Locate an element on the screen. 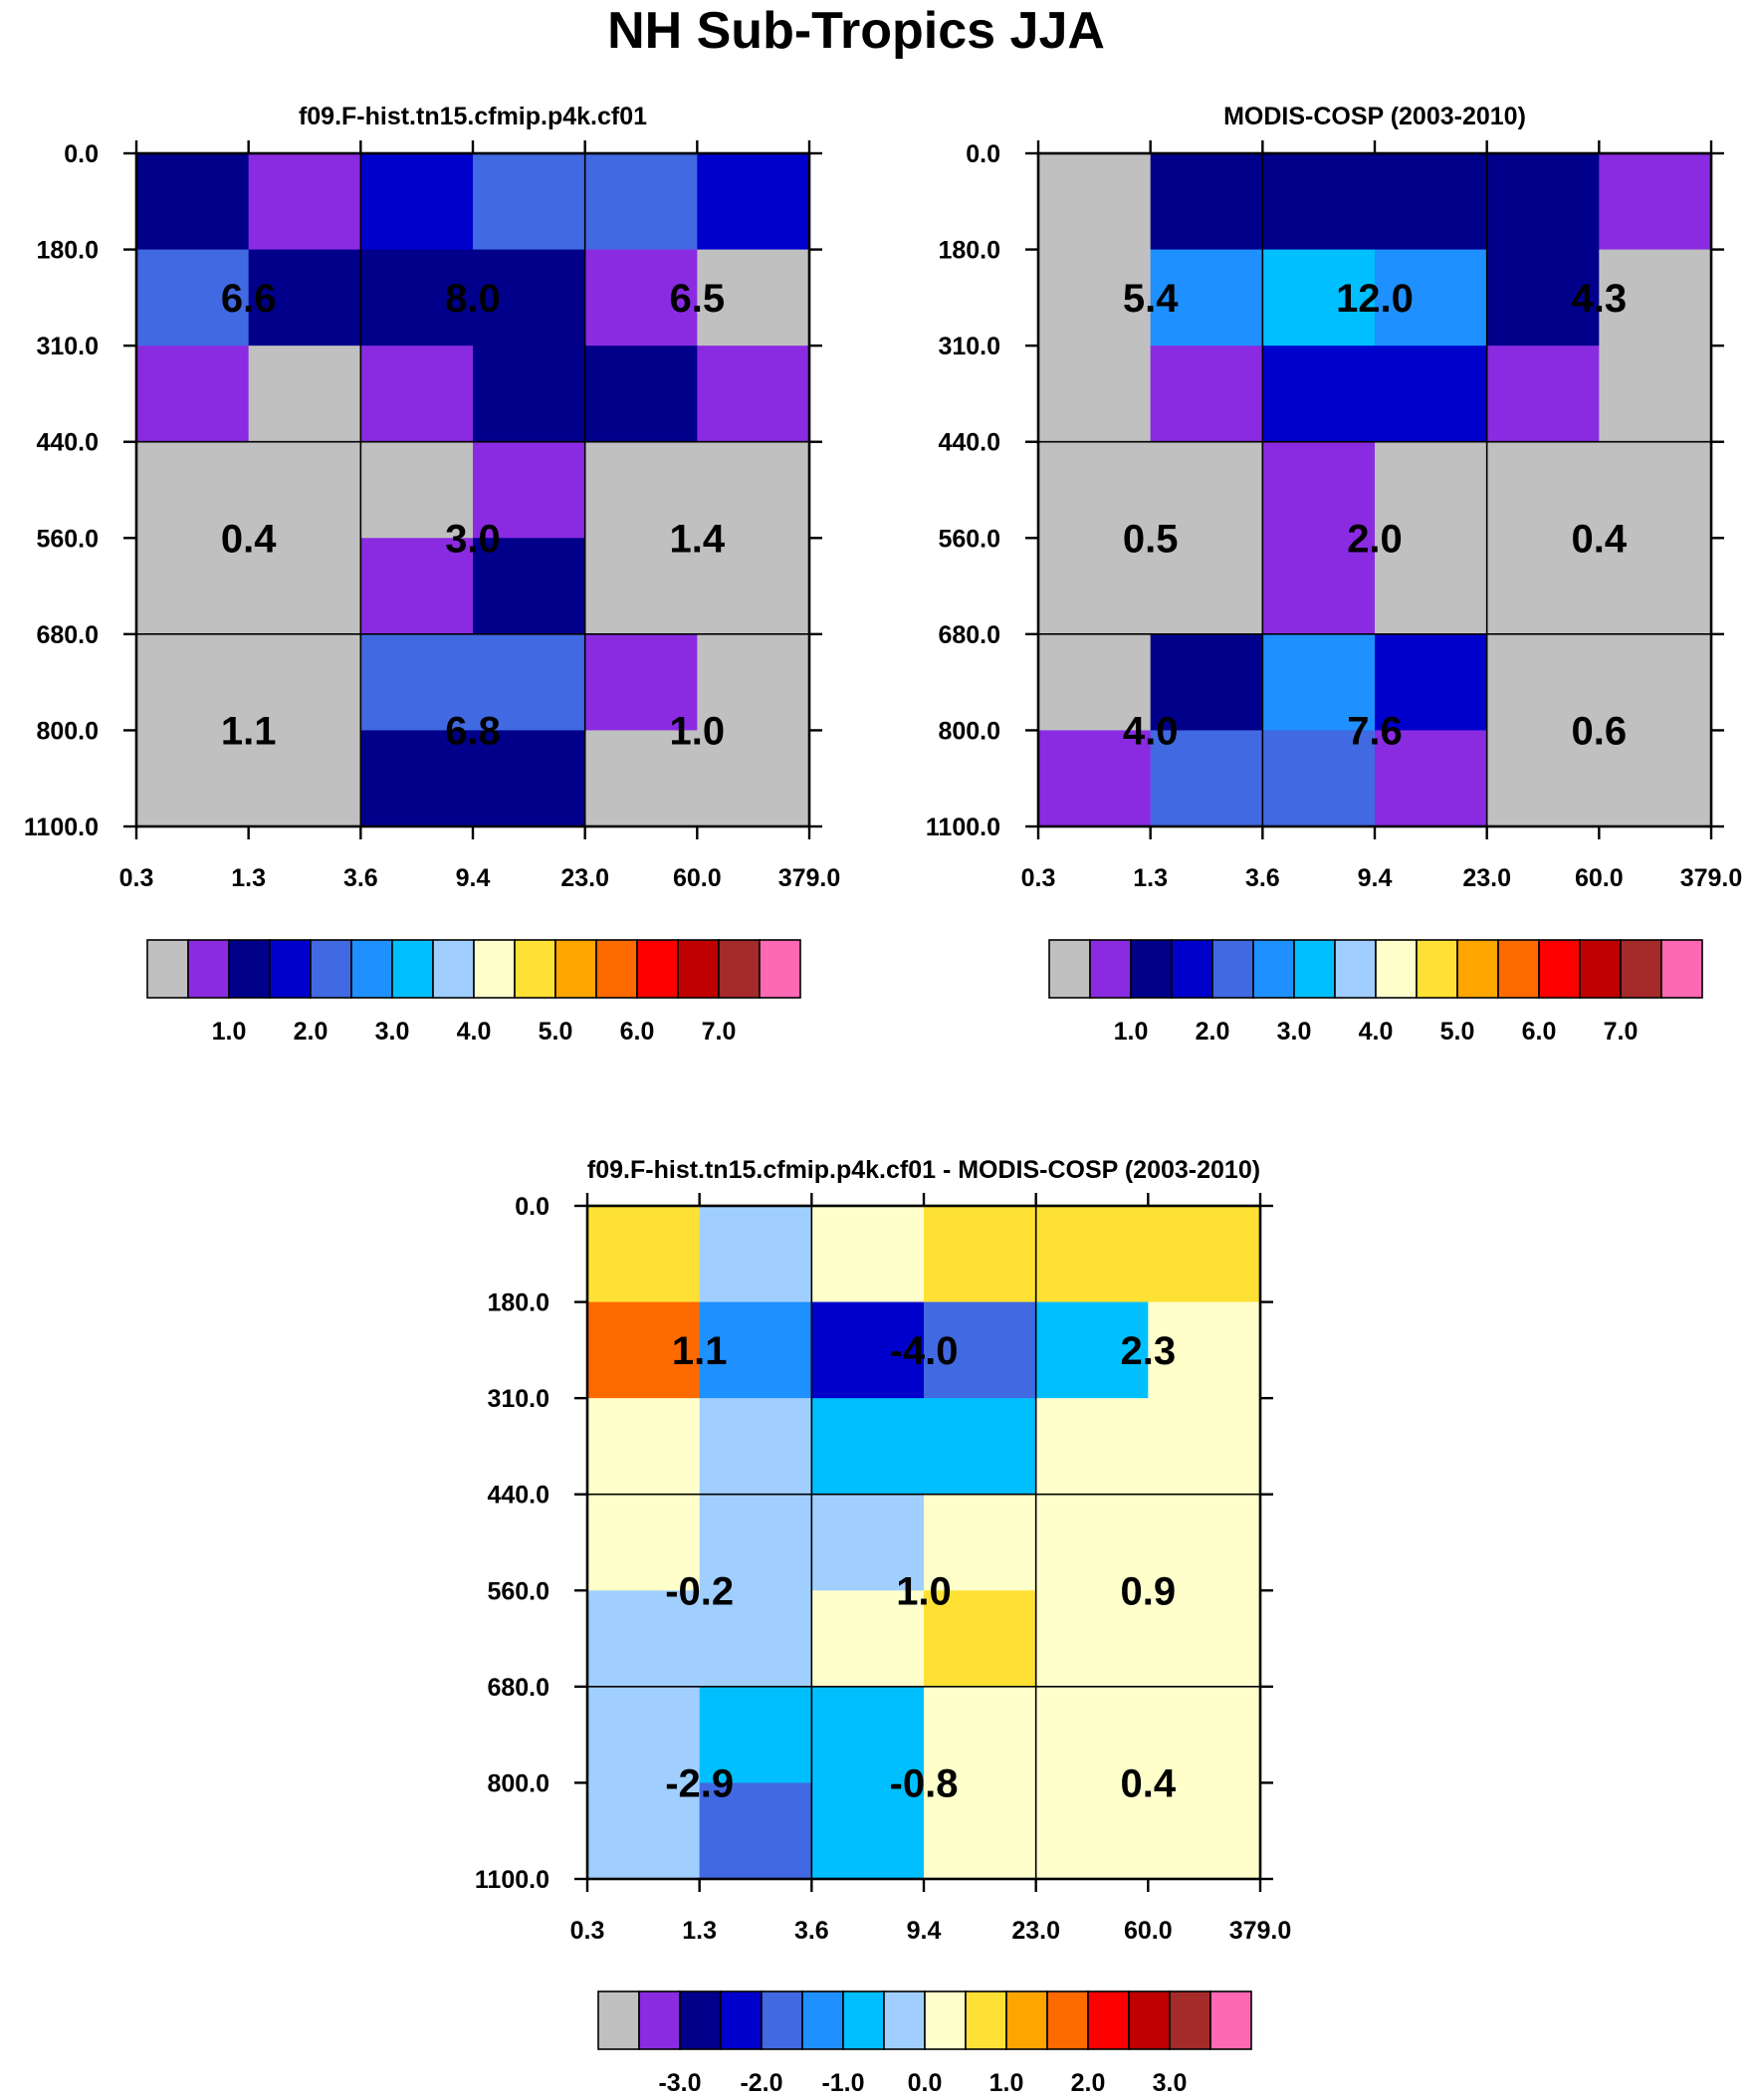 This screenshot has height=2100, width=1755. colorbar-tick-label: 5.0 is located at coordinates (556, 1032).